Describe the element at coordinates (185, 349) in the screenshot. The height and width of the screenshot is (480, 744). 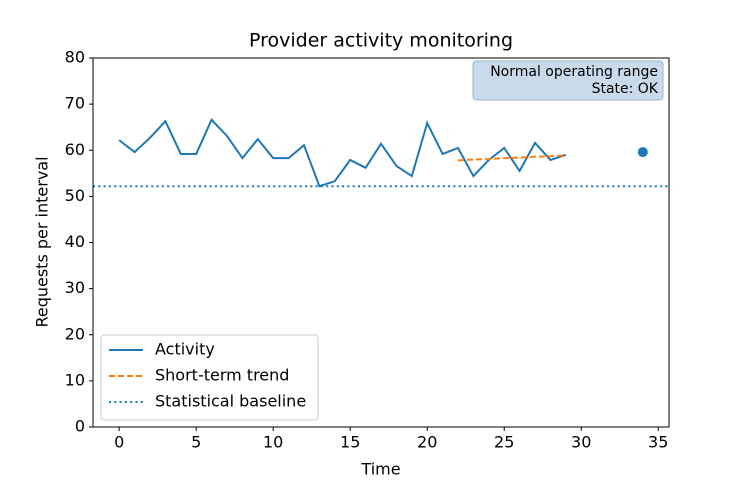
I see `legend-label: Activity` at that location.